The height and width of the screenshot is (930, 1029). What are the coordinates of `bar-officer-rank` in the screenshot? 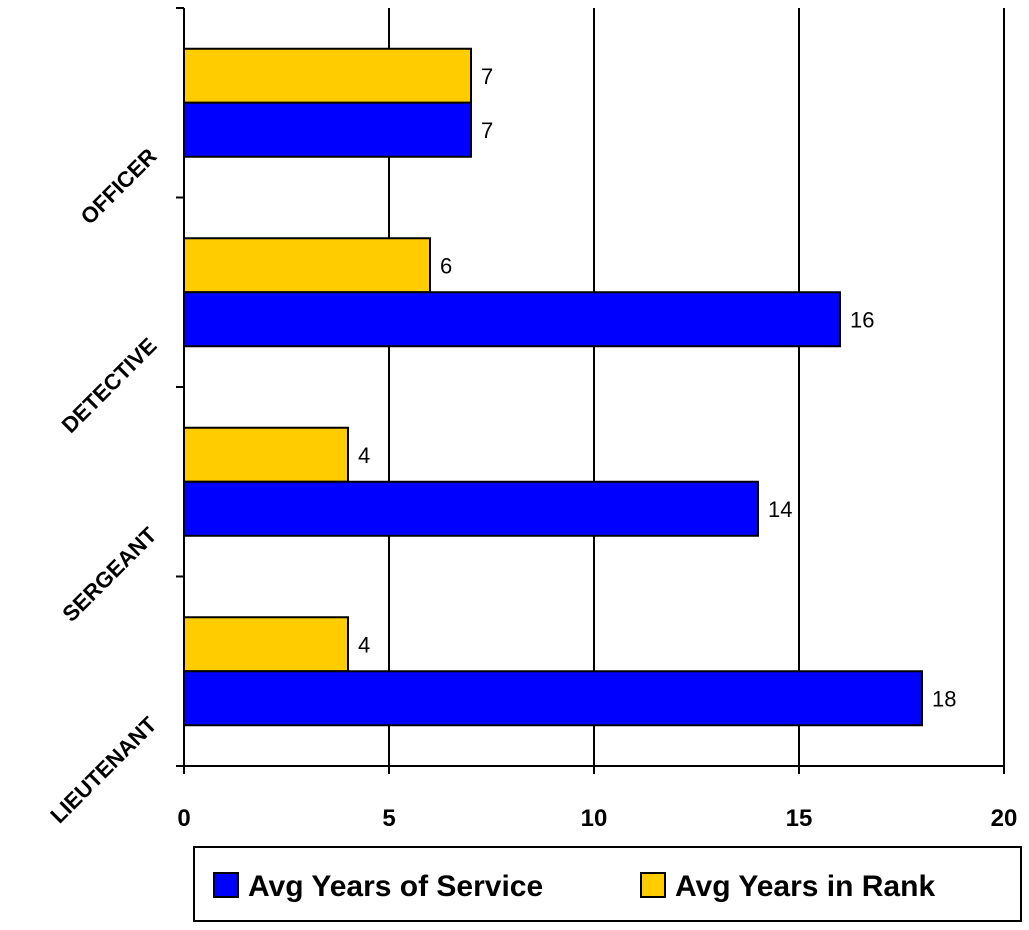 It's located at (327, 75).